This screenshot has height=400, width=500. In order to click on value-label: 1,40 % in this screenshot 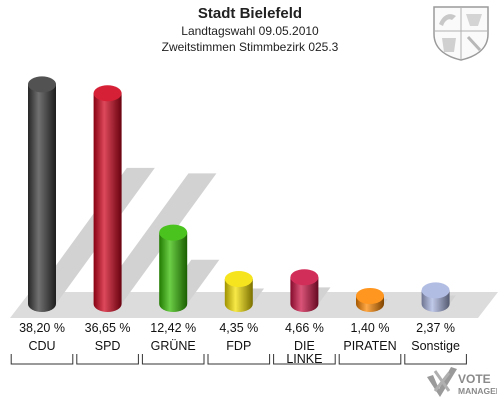, I will do `click(370, 328)`.